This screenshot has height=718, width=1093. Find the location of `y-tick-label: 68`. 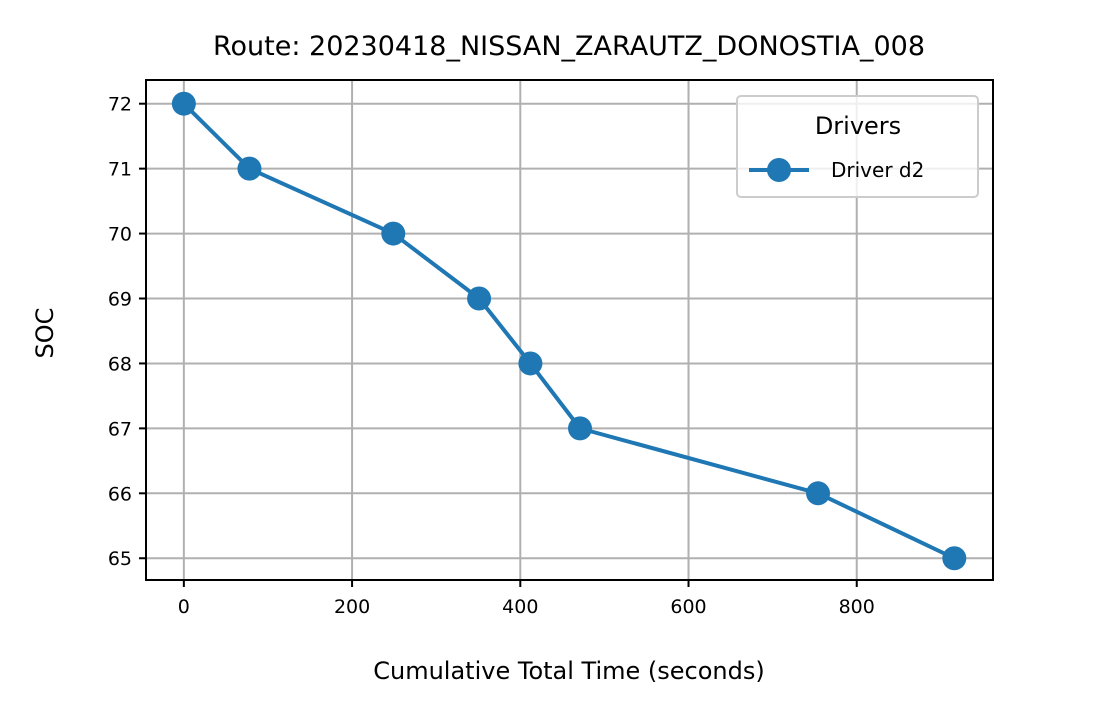

y-tick-label: 68 is located at coordinates (120, 364).